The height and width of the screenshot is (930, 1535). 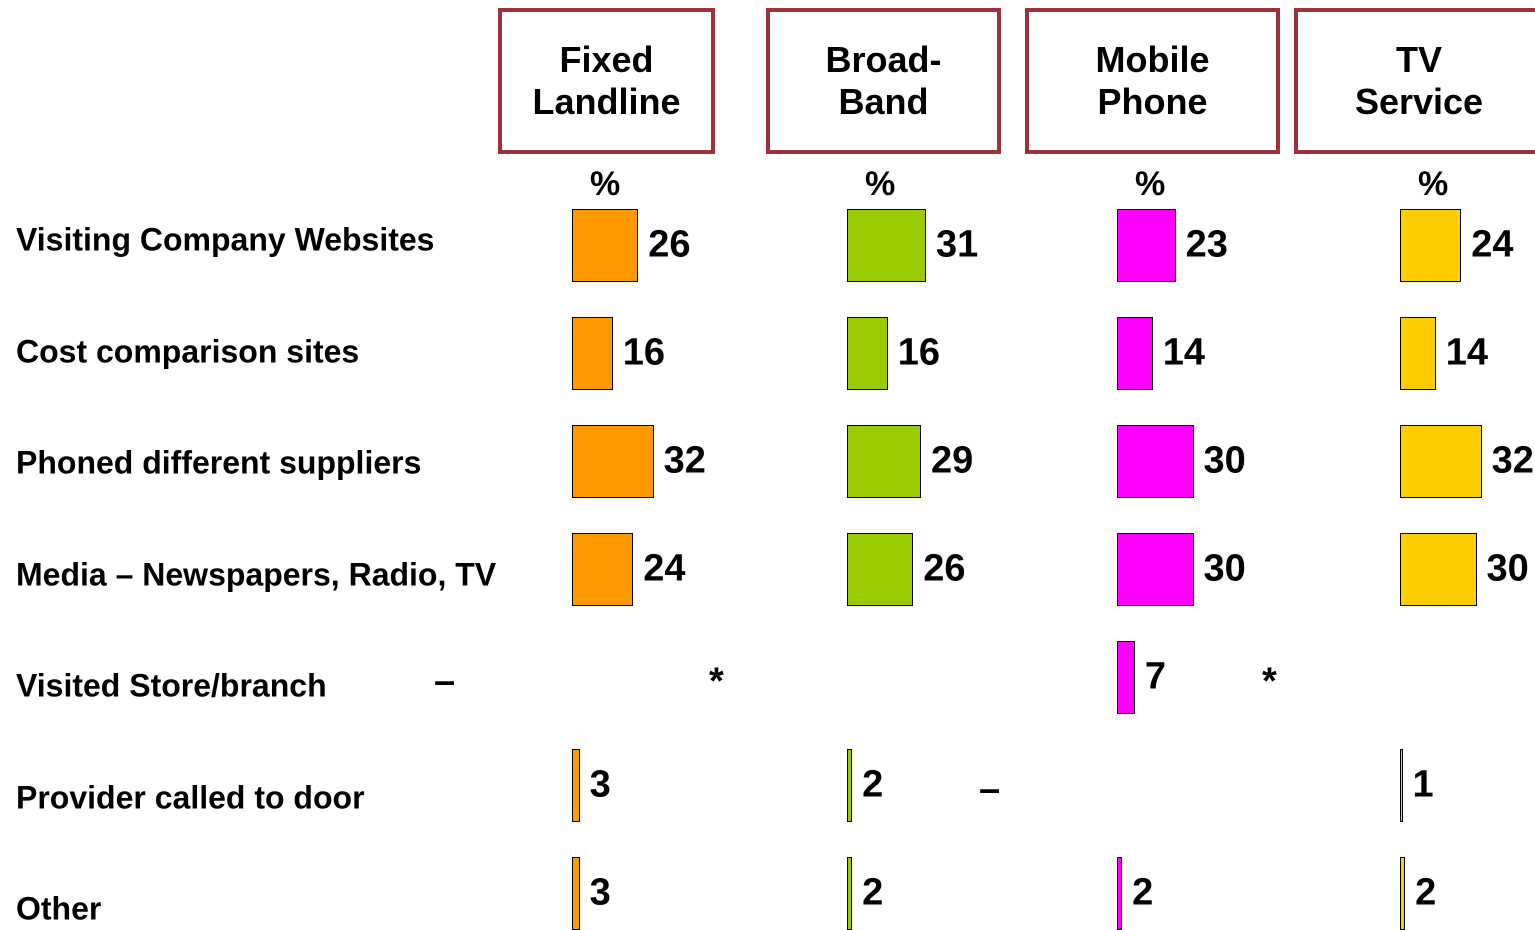 What do you see at coordinates (1419, 80) in the screenshot?
I see `series-name: TV Service` at bounding box center [1419, 80].